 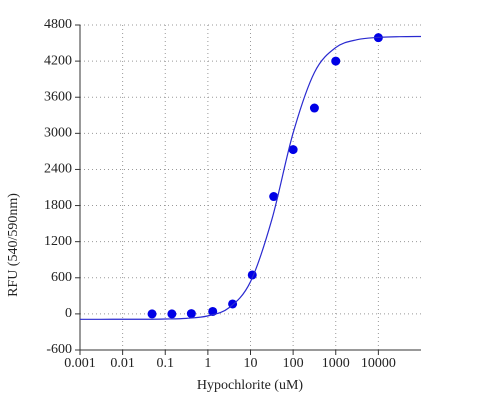 I want to click on x-axis-label: Hypochlorite (uM), so click(x=250, y=385).